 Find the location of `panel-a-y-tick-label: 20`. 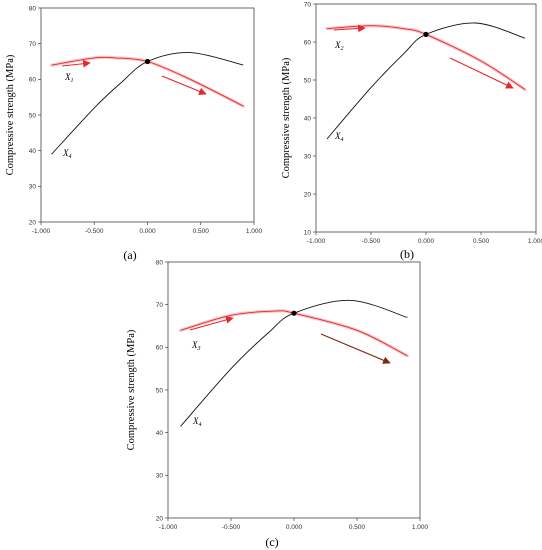

panel-a-y-tick-label: 20 is located at coordinates (33, 222).